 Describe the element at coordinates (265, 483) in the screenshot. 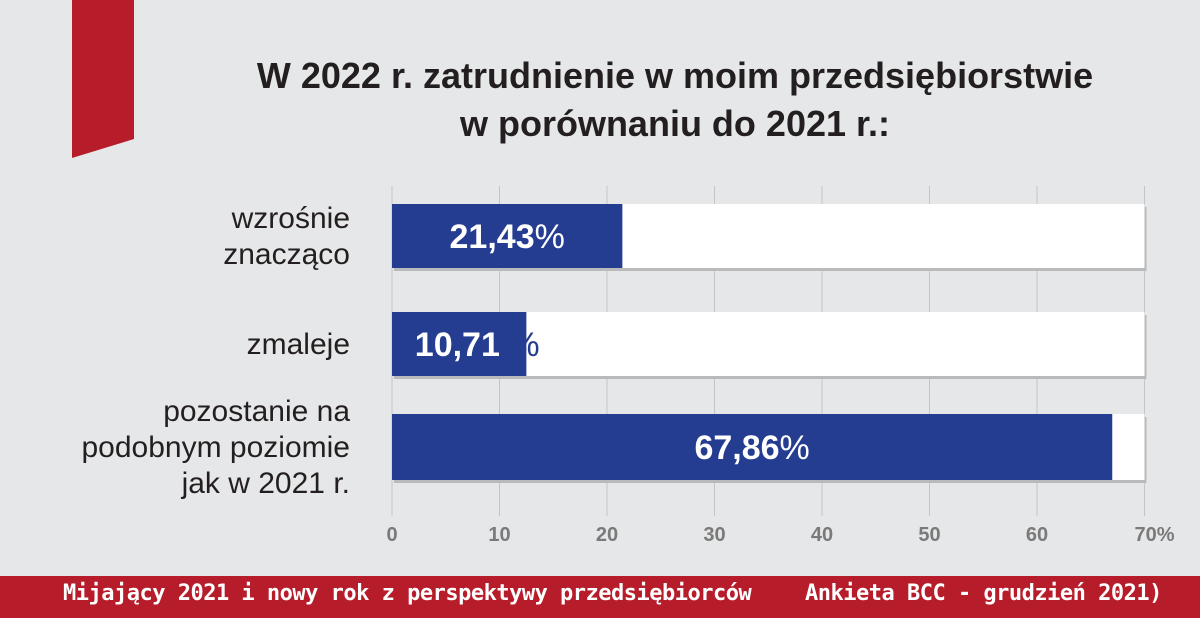

I see `category-label: jak w 2021 r.` at that location.